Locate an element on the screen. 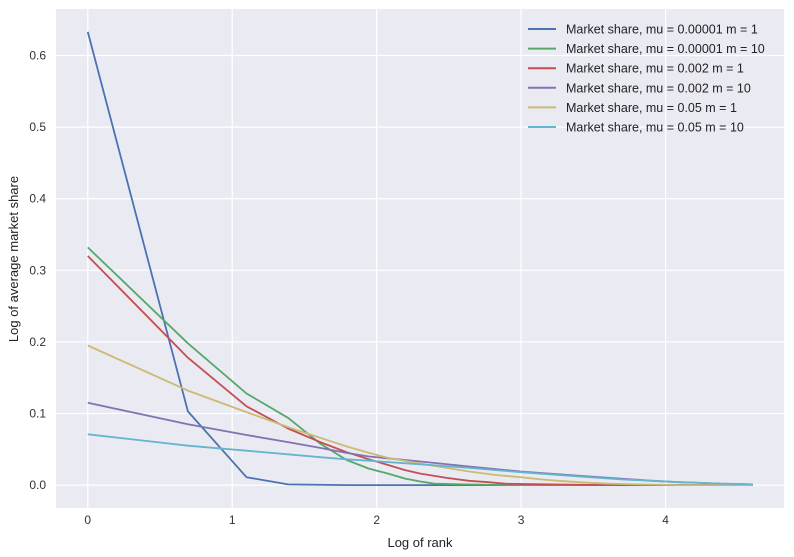 This screenshot has height=557, width=794. x-tick-label: 1 is located at coordinates (232, 520).